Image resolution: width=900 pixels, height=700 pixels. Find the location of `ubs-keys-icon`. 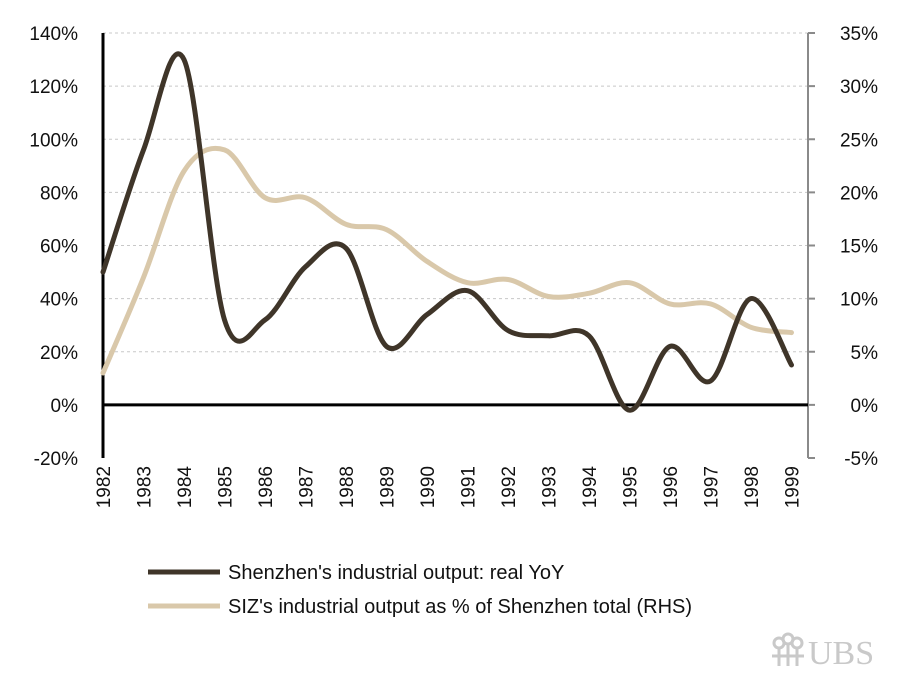

ubs-keys-icon is located at coordinates (788, 649).